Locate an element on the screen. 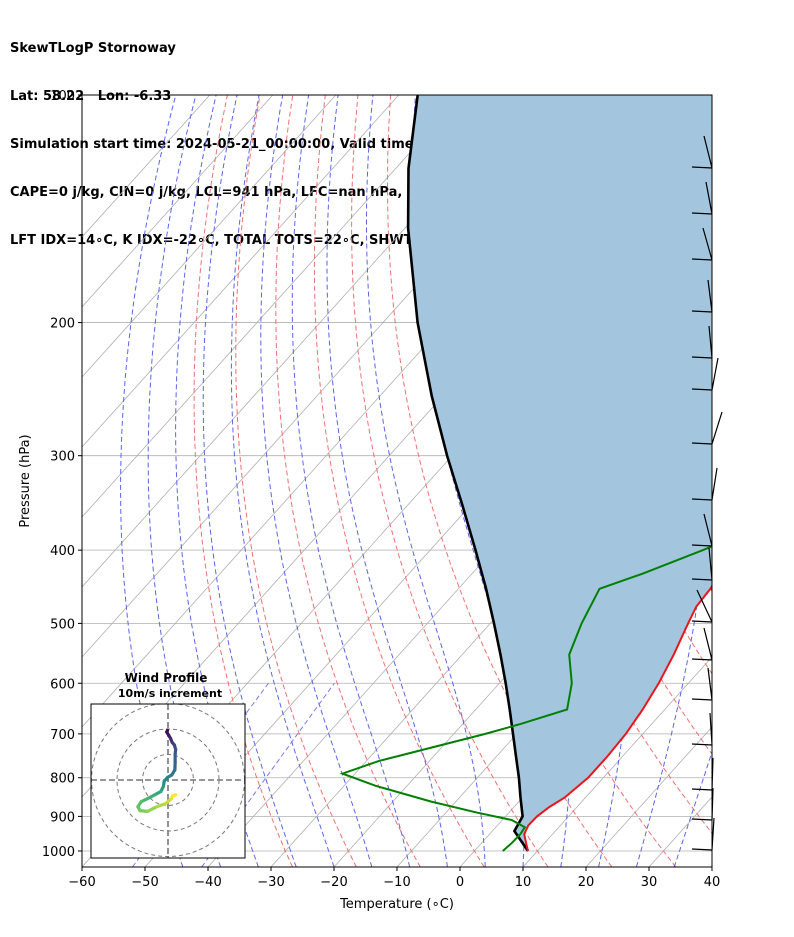  x-tick-label: 20 is located at coordinates (586, 882).